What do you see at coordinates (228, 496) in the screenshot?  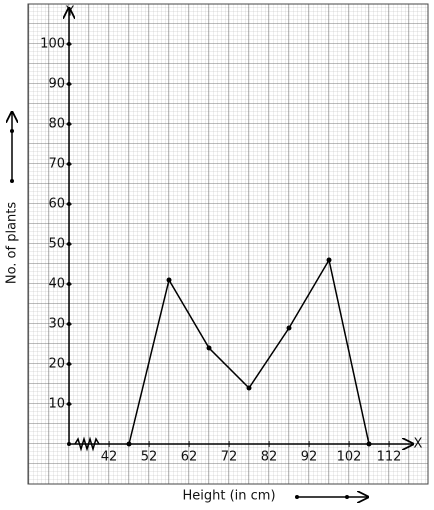 I see `x-axis-title: Height (in cm)` at bounding box center [228, 496].